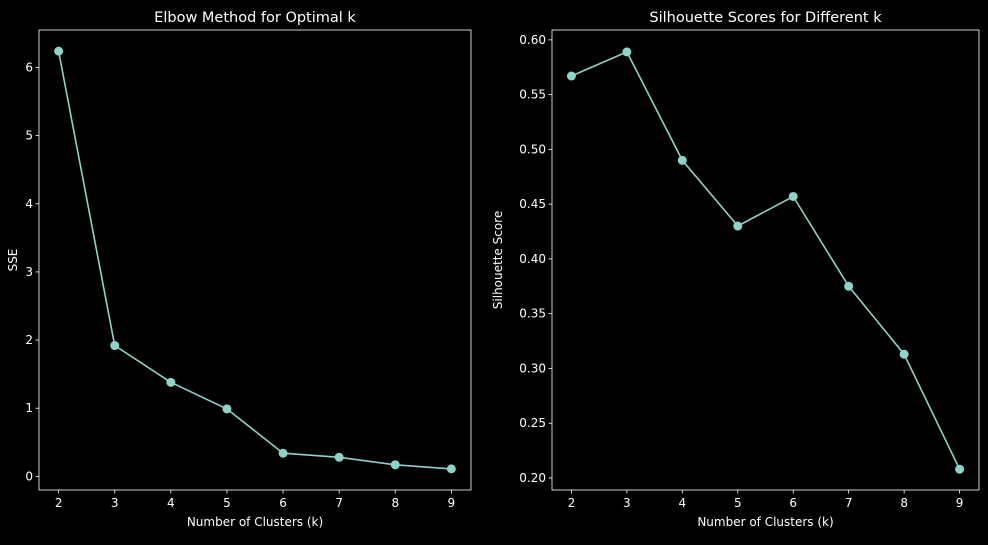 The image size is (988, 545). Describe the element at coordinates (532, 423) in the screenshot. I see `y-tick-label: 0.25` at that location.